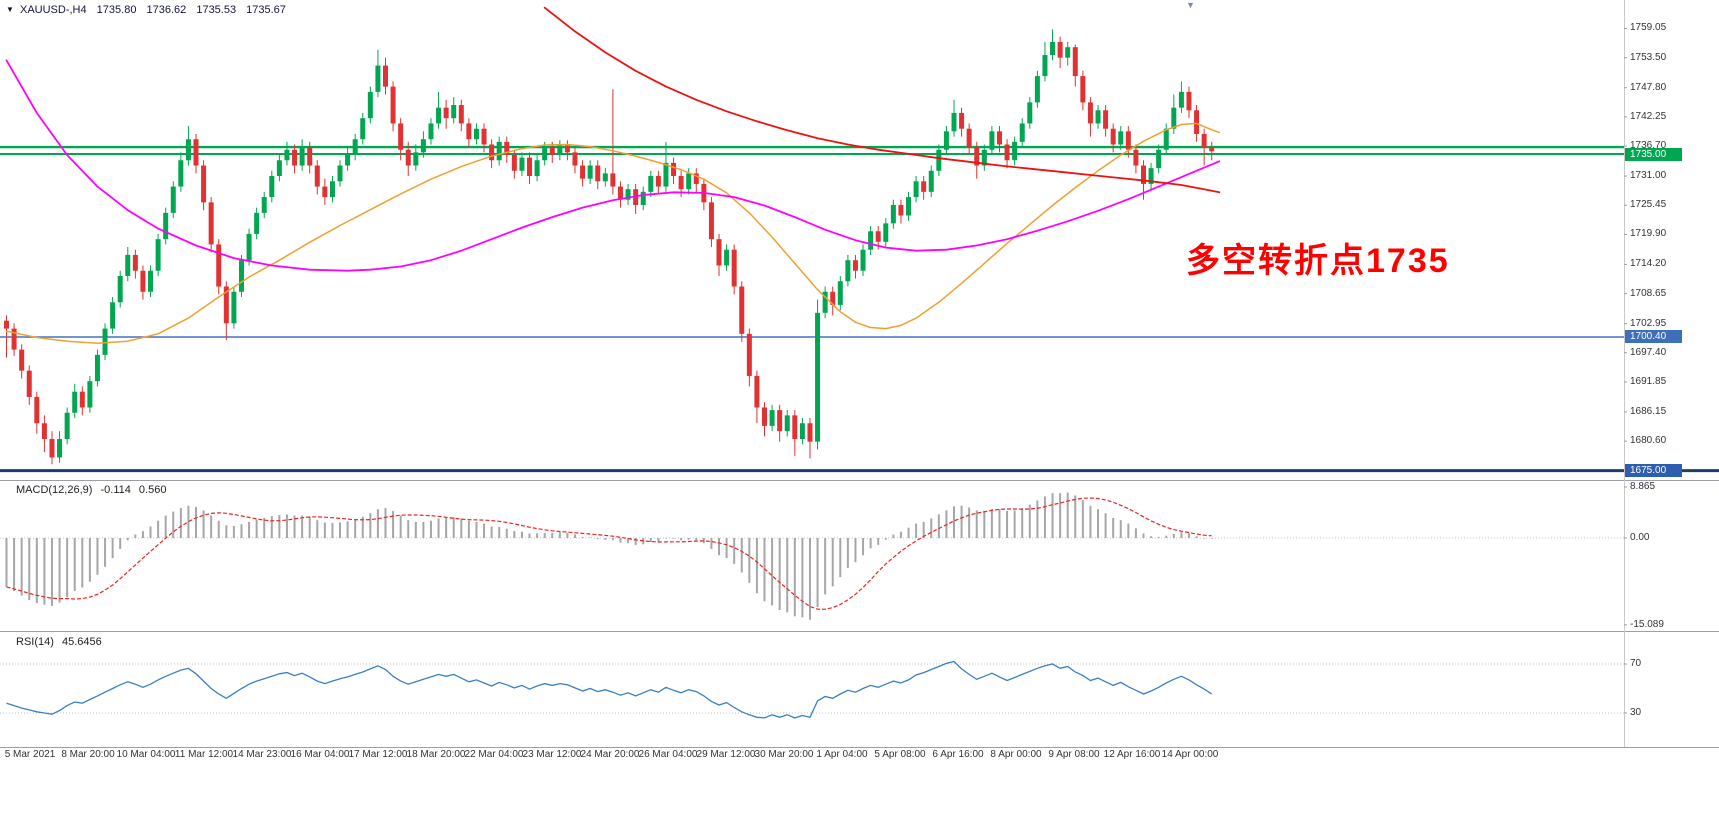 This screenshot has height=839, width=1719. I want to click on time-axis-label: 8 Apr 00:00, so click(1016, 754).